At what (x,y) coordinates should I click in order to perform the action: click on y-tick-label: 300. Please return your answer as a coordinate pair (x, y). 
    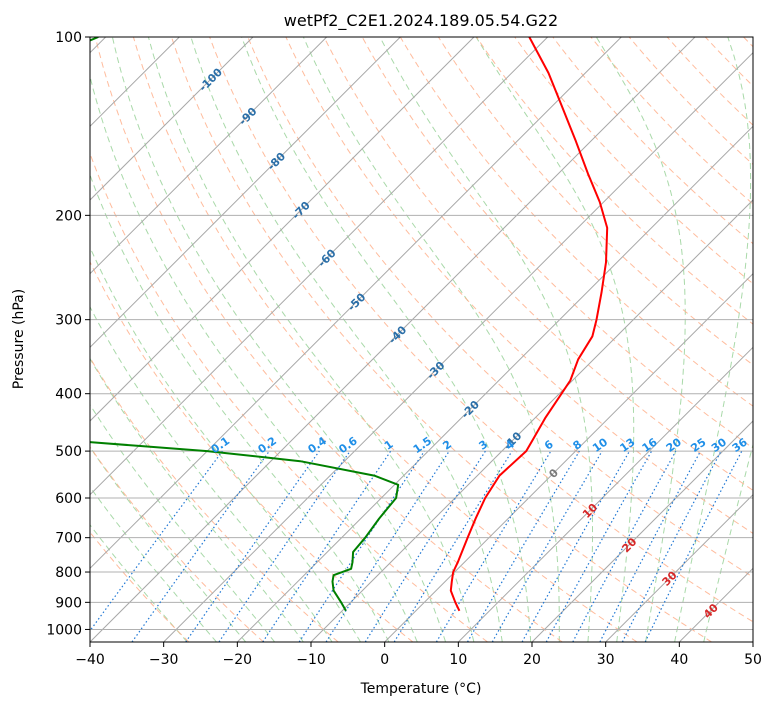
    Looking at the image, I should click on (68, 321).